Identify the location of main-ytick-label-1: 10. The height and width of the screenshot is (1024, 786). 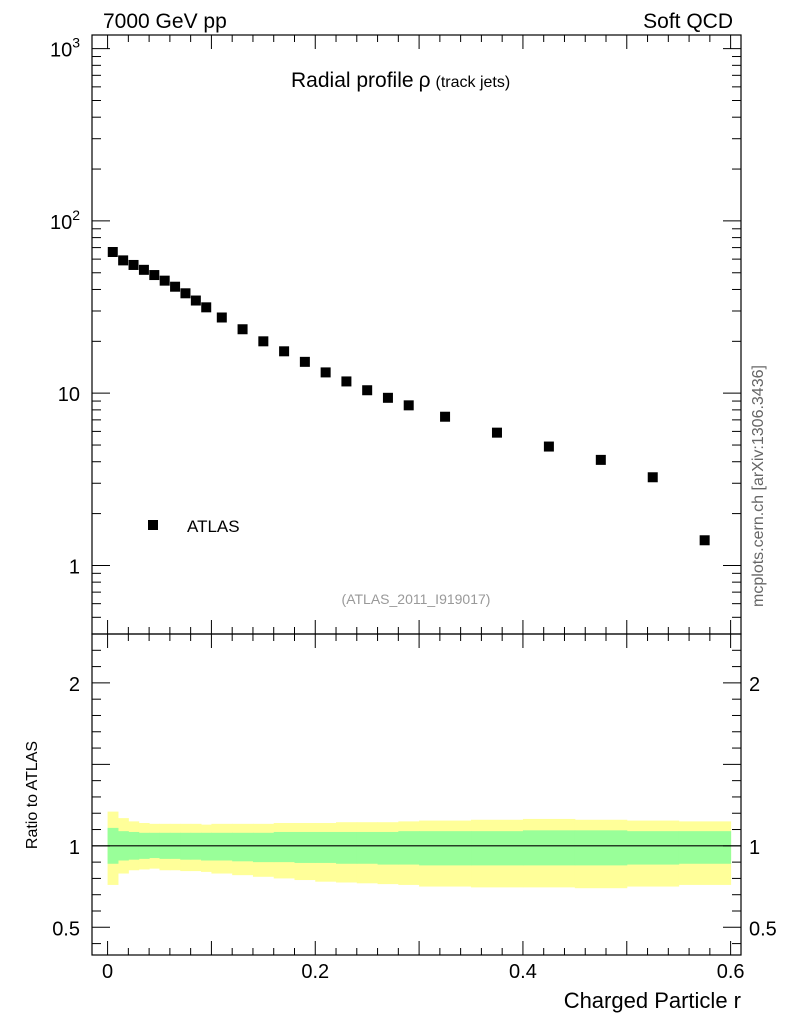
(69, 395).